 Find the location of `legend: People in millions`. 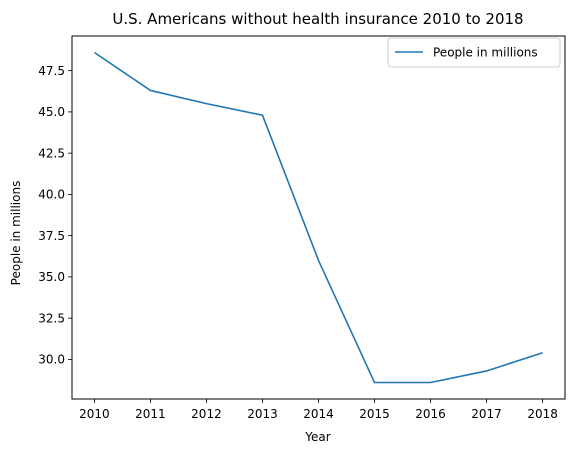

legend: People in millions is located at coordinates (474, 52).